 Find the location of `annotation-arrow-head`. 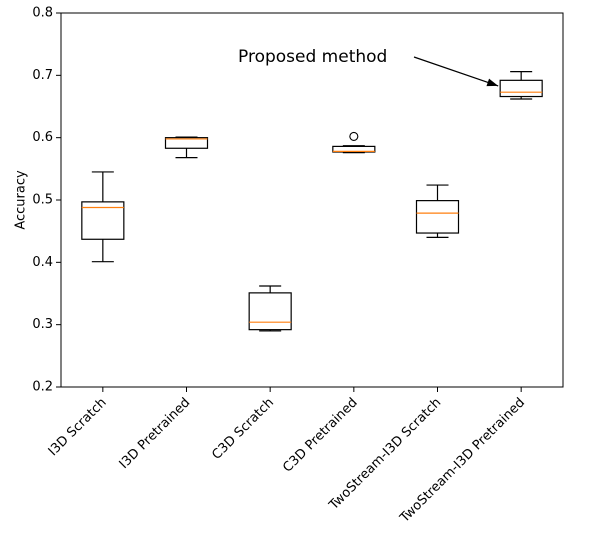

annotation-arrow-head is located at coordinates (492, 82).